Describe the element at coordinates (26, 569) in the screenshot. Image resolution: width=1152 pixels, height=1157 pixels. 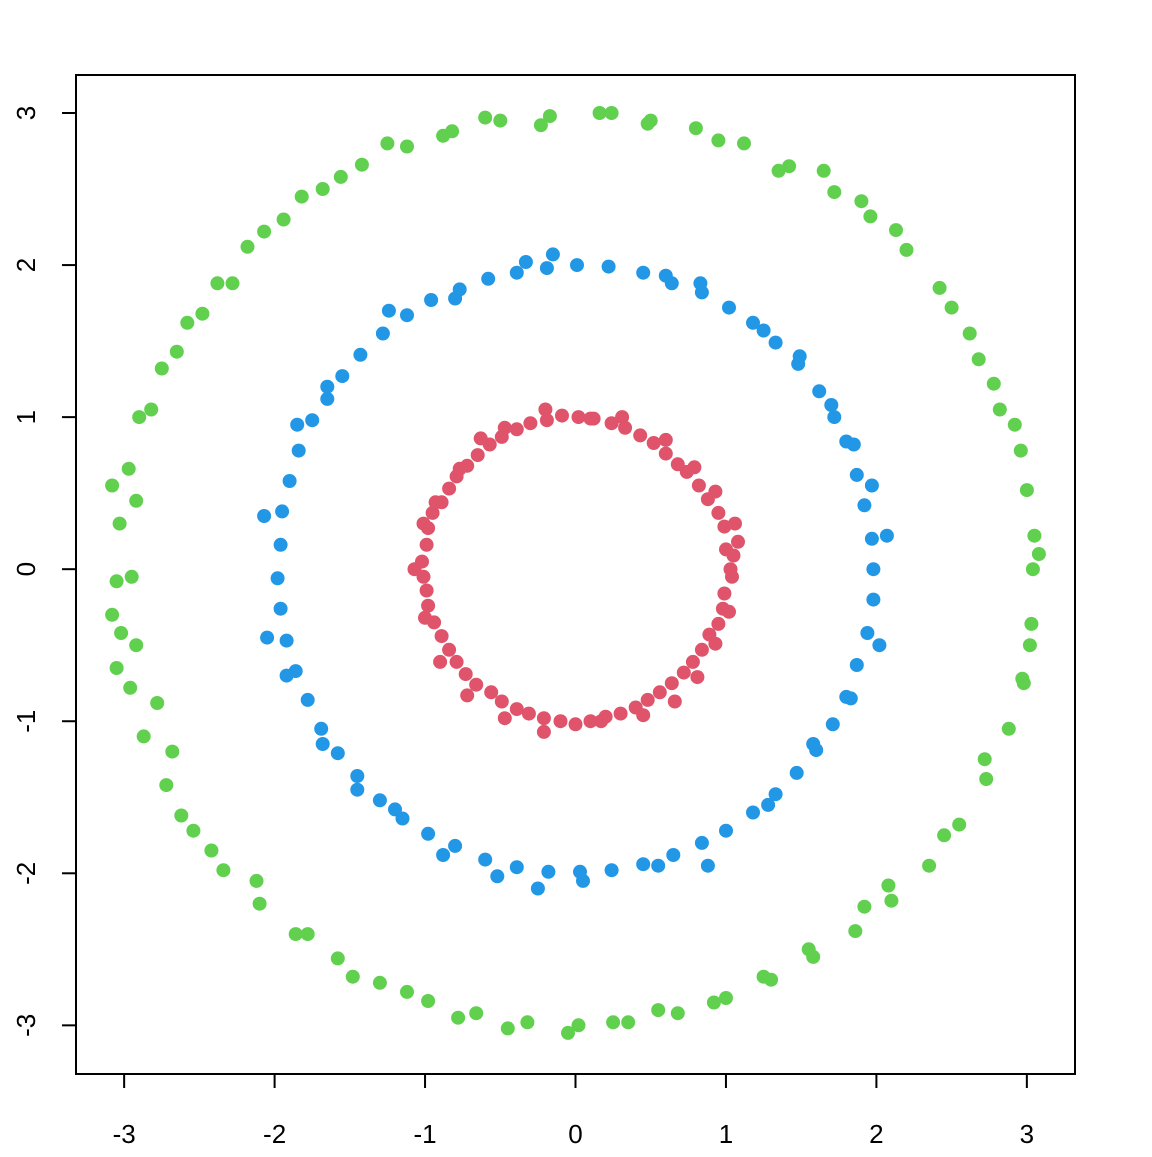
I see `y-tick-label: 0` at that location.